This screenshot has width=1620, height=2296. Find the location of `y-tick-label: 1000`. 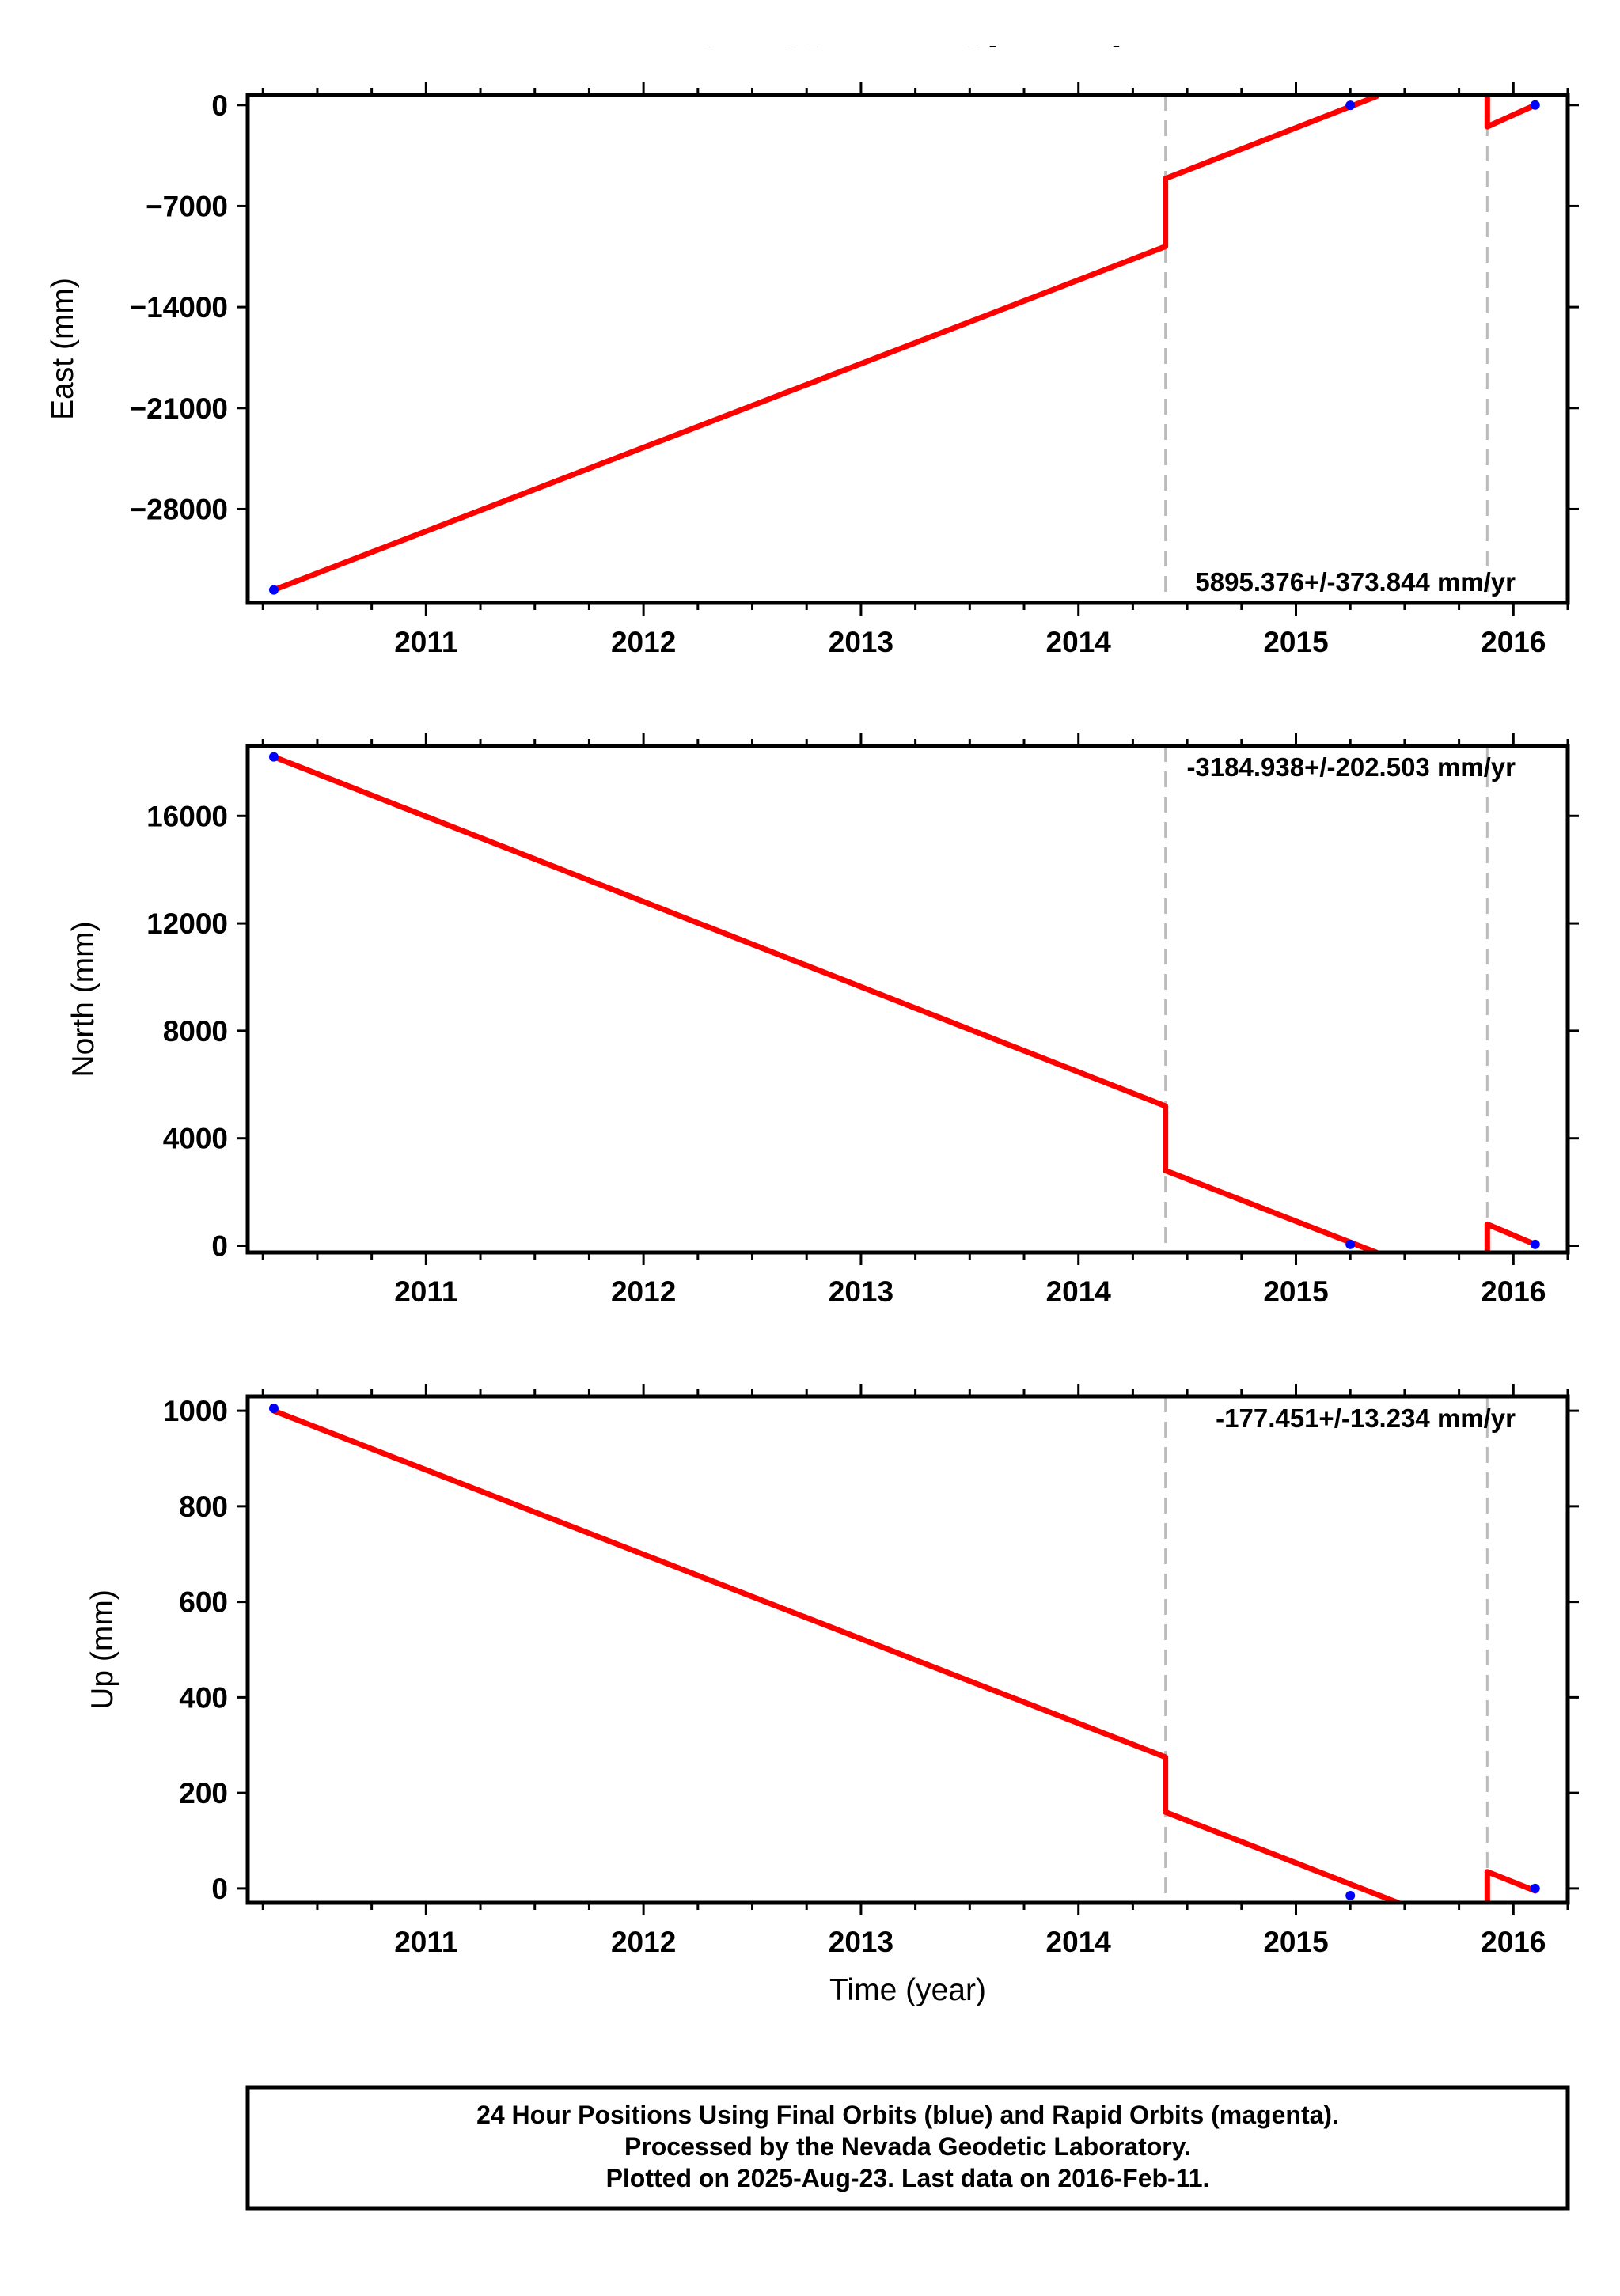

y-tick-label: 1000 is located at coordinates (195, 1411).